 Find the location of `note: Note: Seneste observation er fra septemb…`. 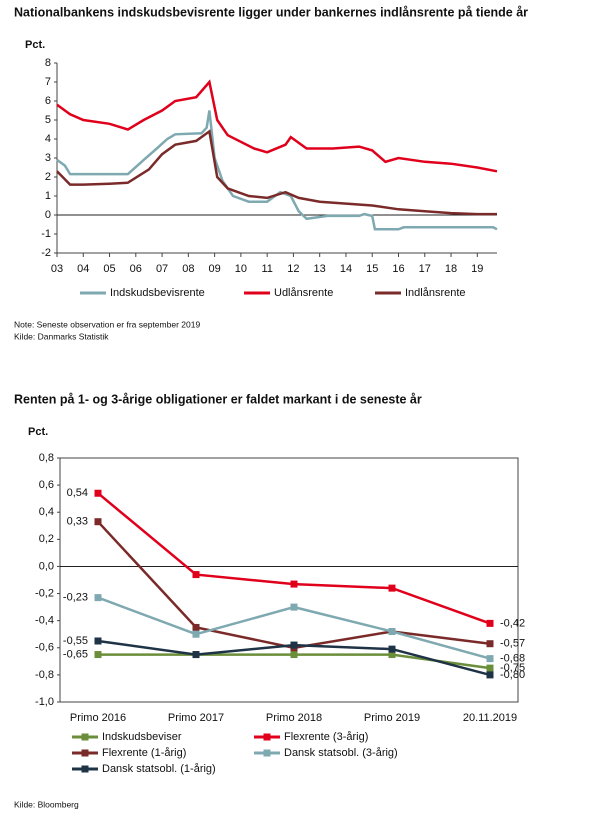

note: Note: Seneste observation er fra septemb… is located at coordinates (107, 324).